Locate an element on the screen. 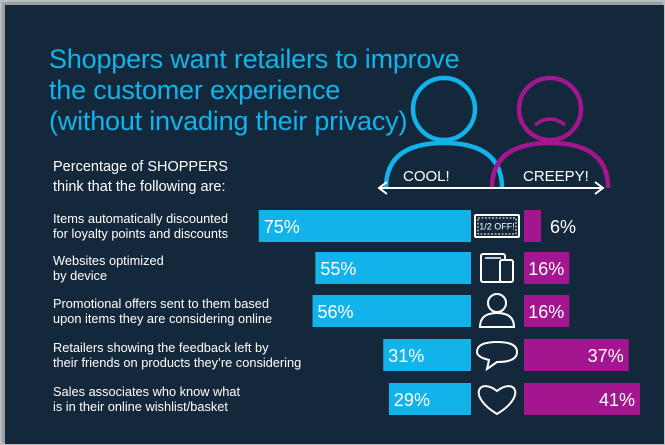  title-line-2: the customer experience is located at coordinates (195, 90).